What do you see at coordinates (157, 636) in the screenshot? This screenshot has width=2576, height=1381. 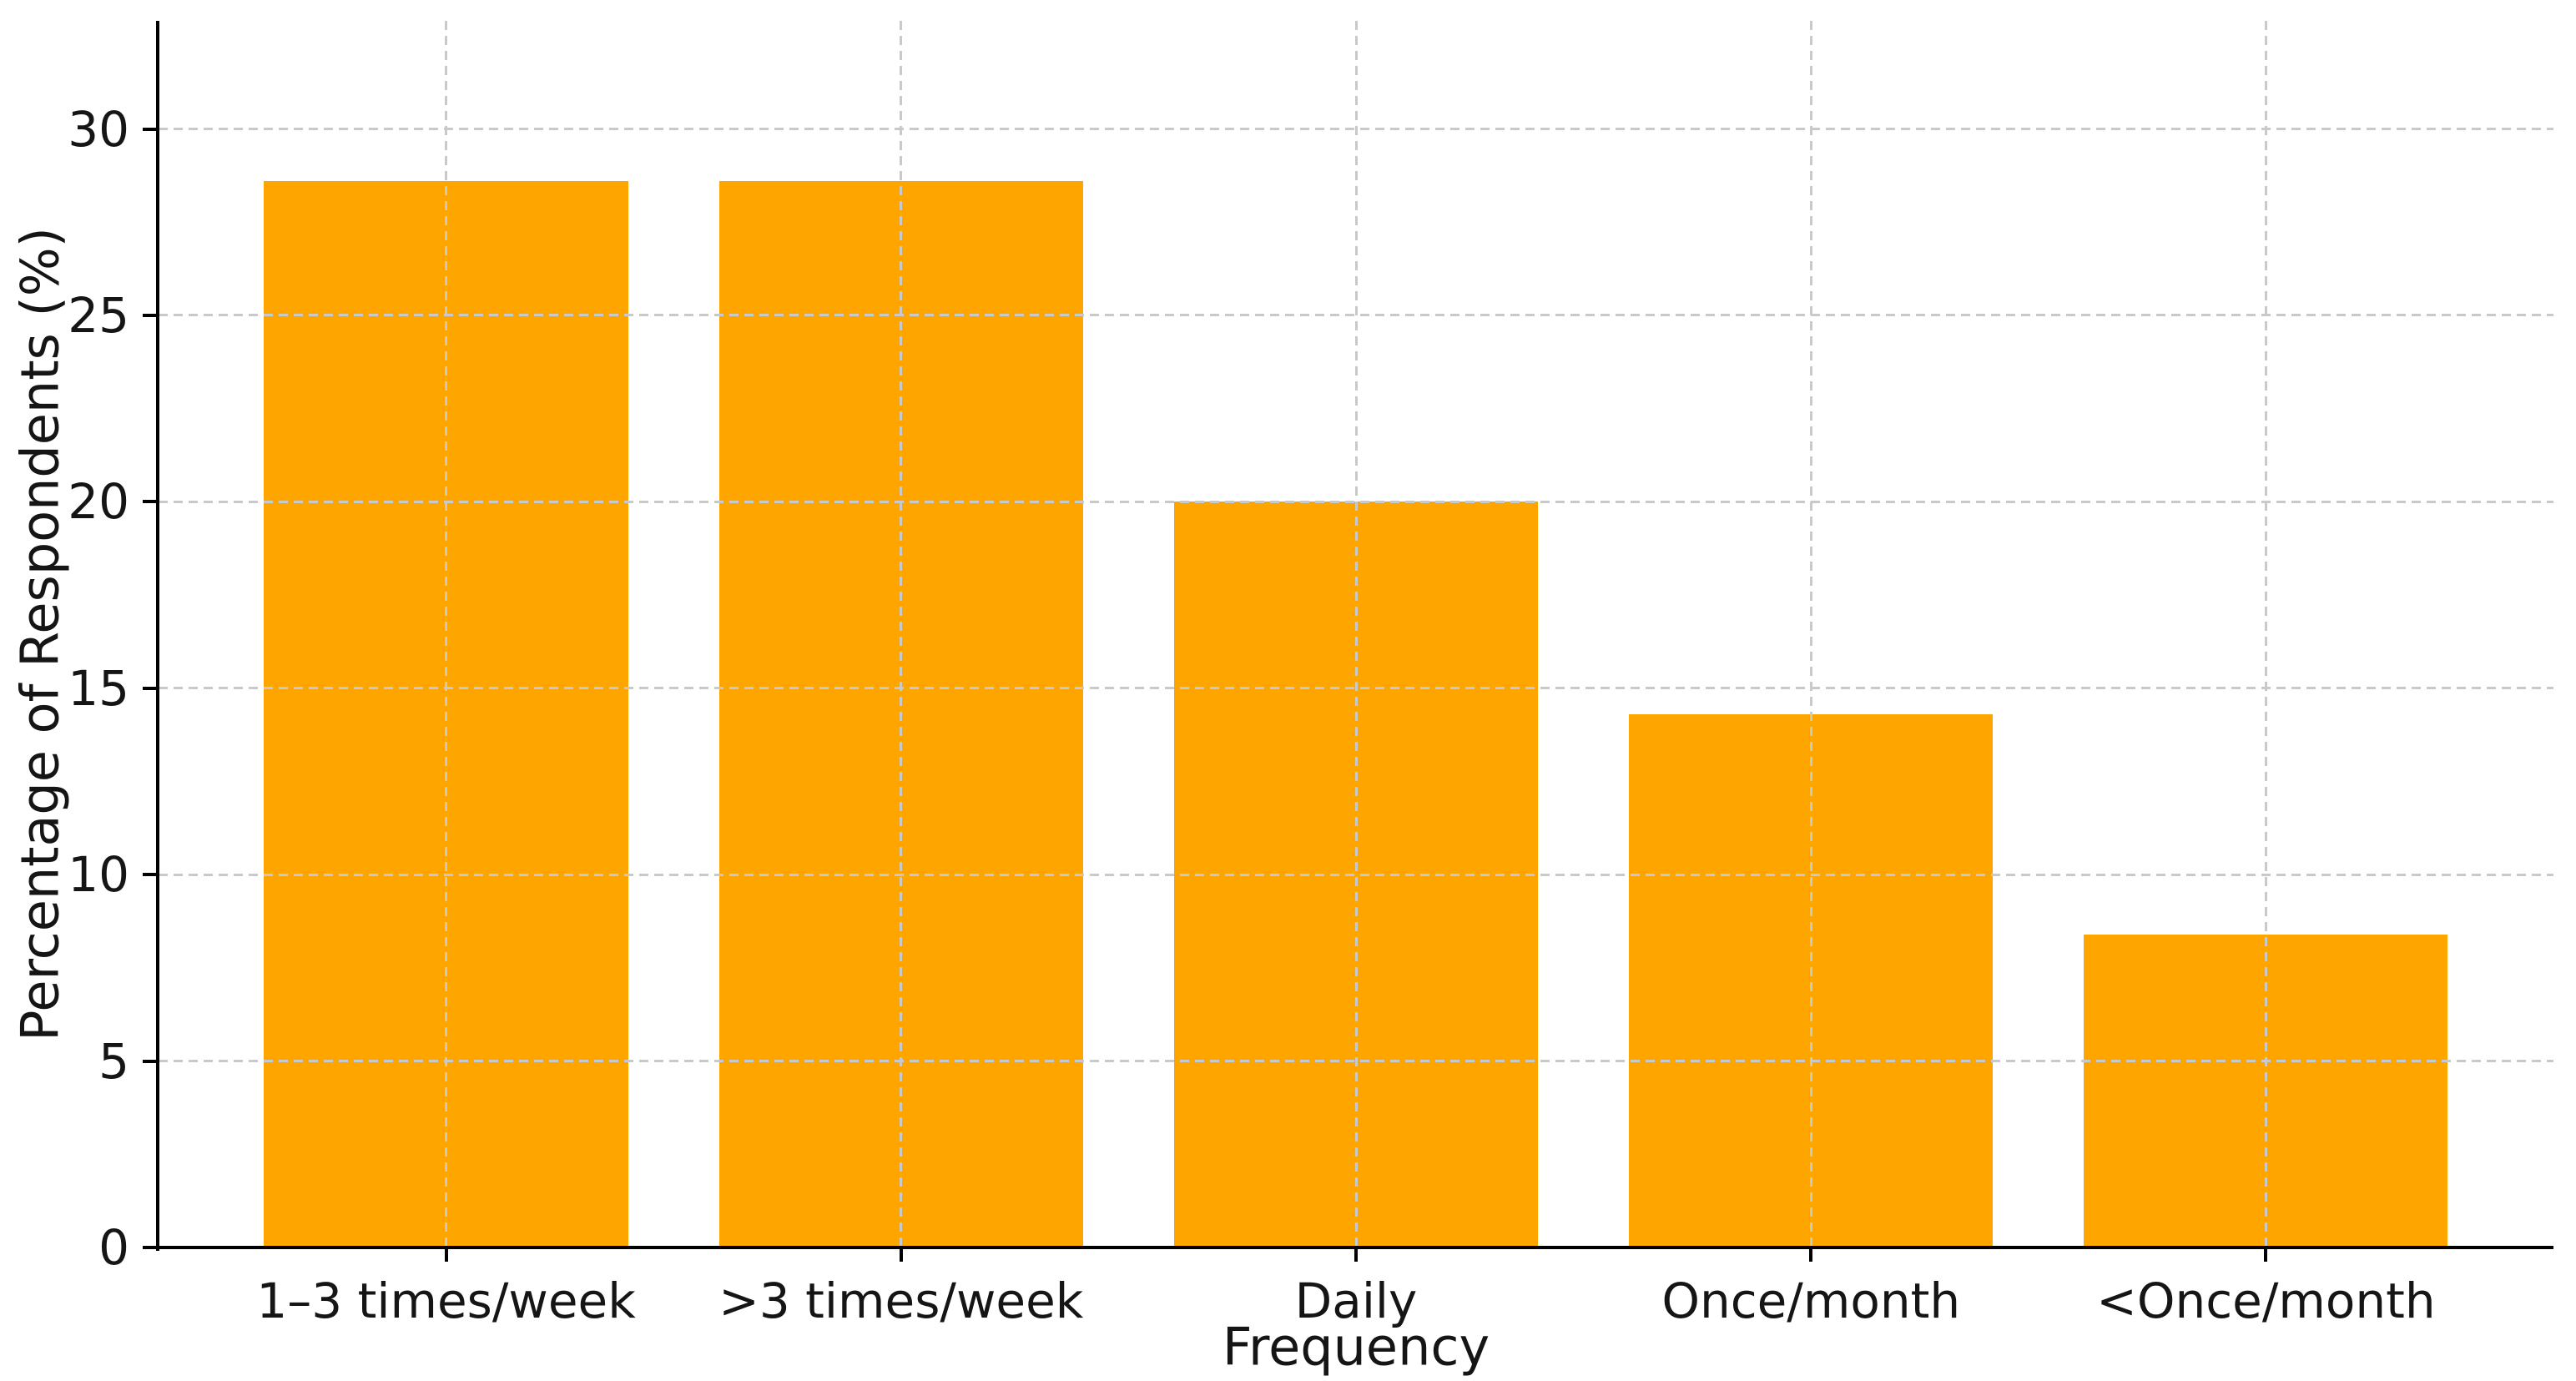 I see `y-axis-spine` at bounding box center [157, 636].